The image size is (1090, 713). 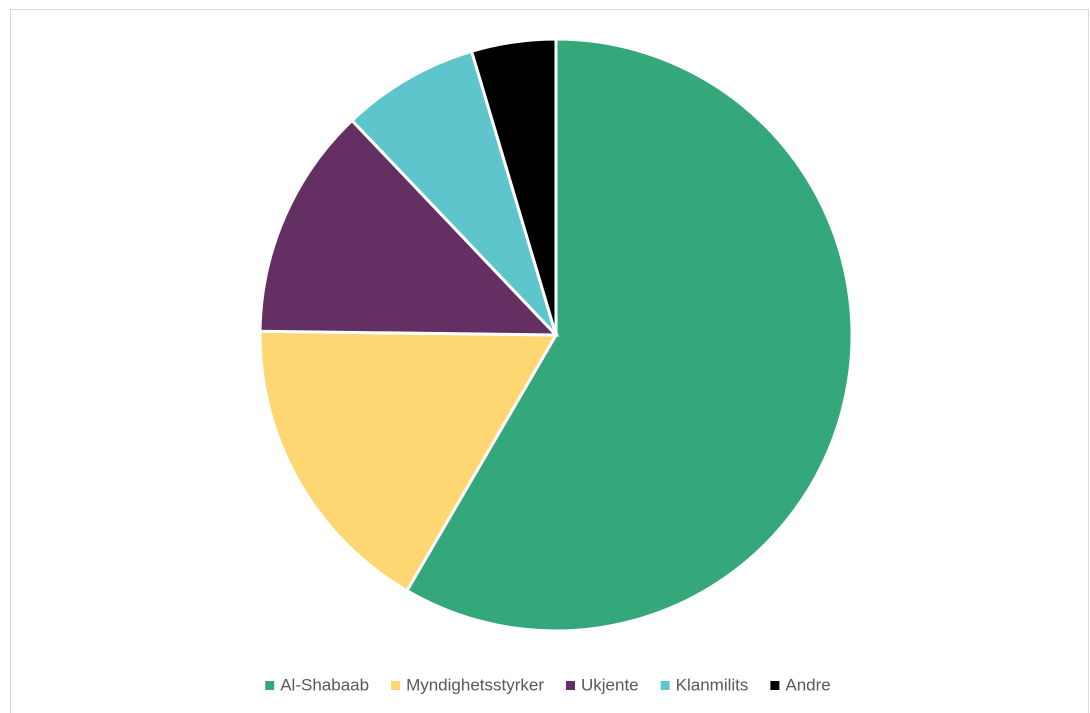 I want to click on legend-label: Klanmilits, so click(x=712, y=684).